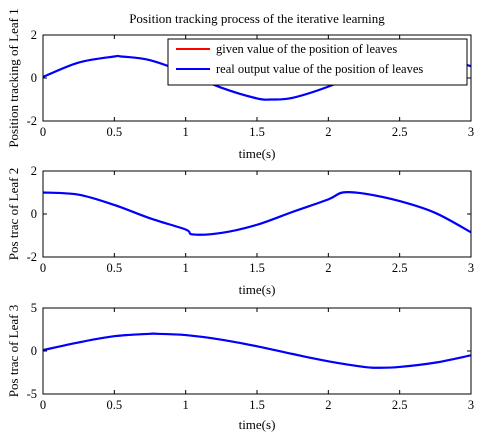  Describe the element at coordinates (186, 268) in the screenshot. I see `plot2-xtick-label: 1` at that location.